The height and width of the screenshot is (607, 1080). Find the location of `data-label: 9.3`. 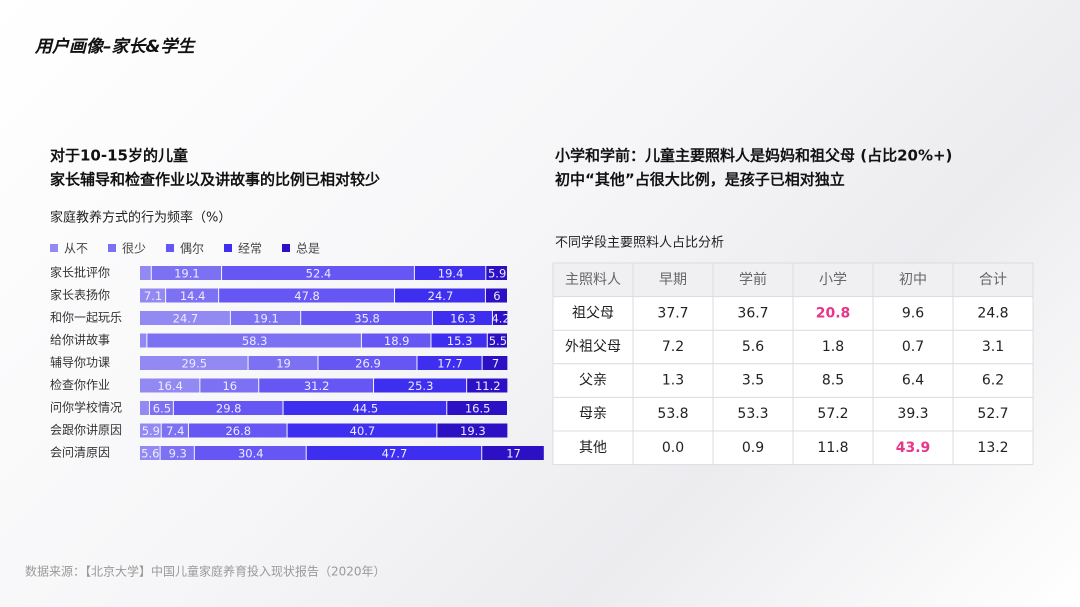

data-label: 9.3 is located at coordinates (178, 454).